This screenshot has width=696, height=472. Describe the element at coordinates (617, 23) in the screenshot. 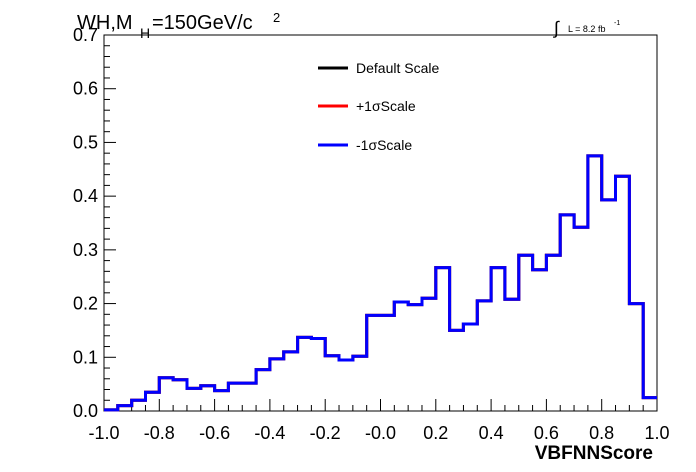

I see `lumi-superscript: -1` at that location.